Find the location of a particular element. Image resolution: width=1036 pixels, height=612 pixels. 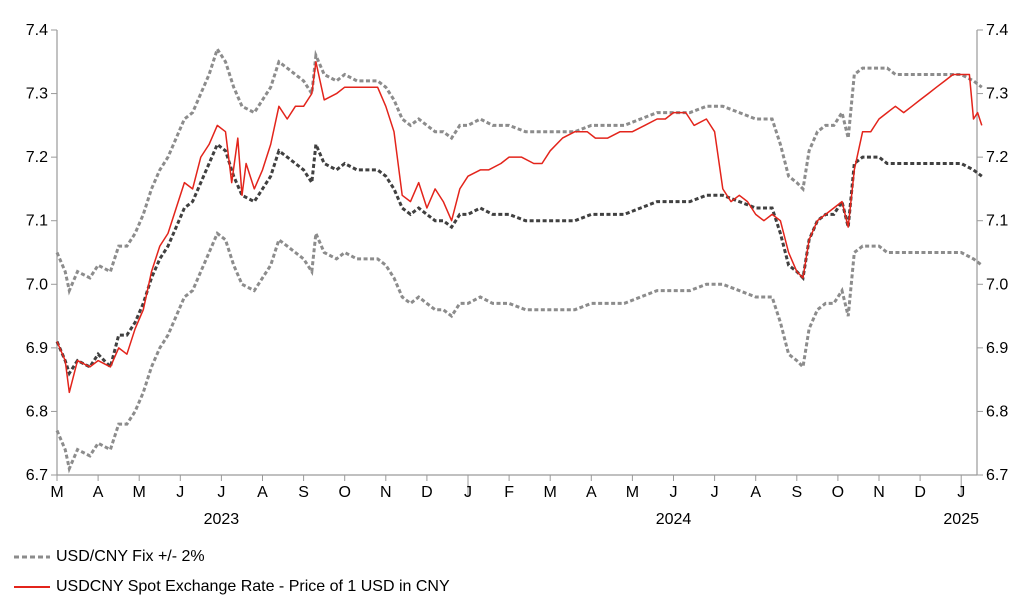

y-tick-label-right: 7.3 is located at coordinates (997, 94).